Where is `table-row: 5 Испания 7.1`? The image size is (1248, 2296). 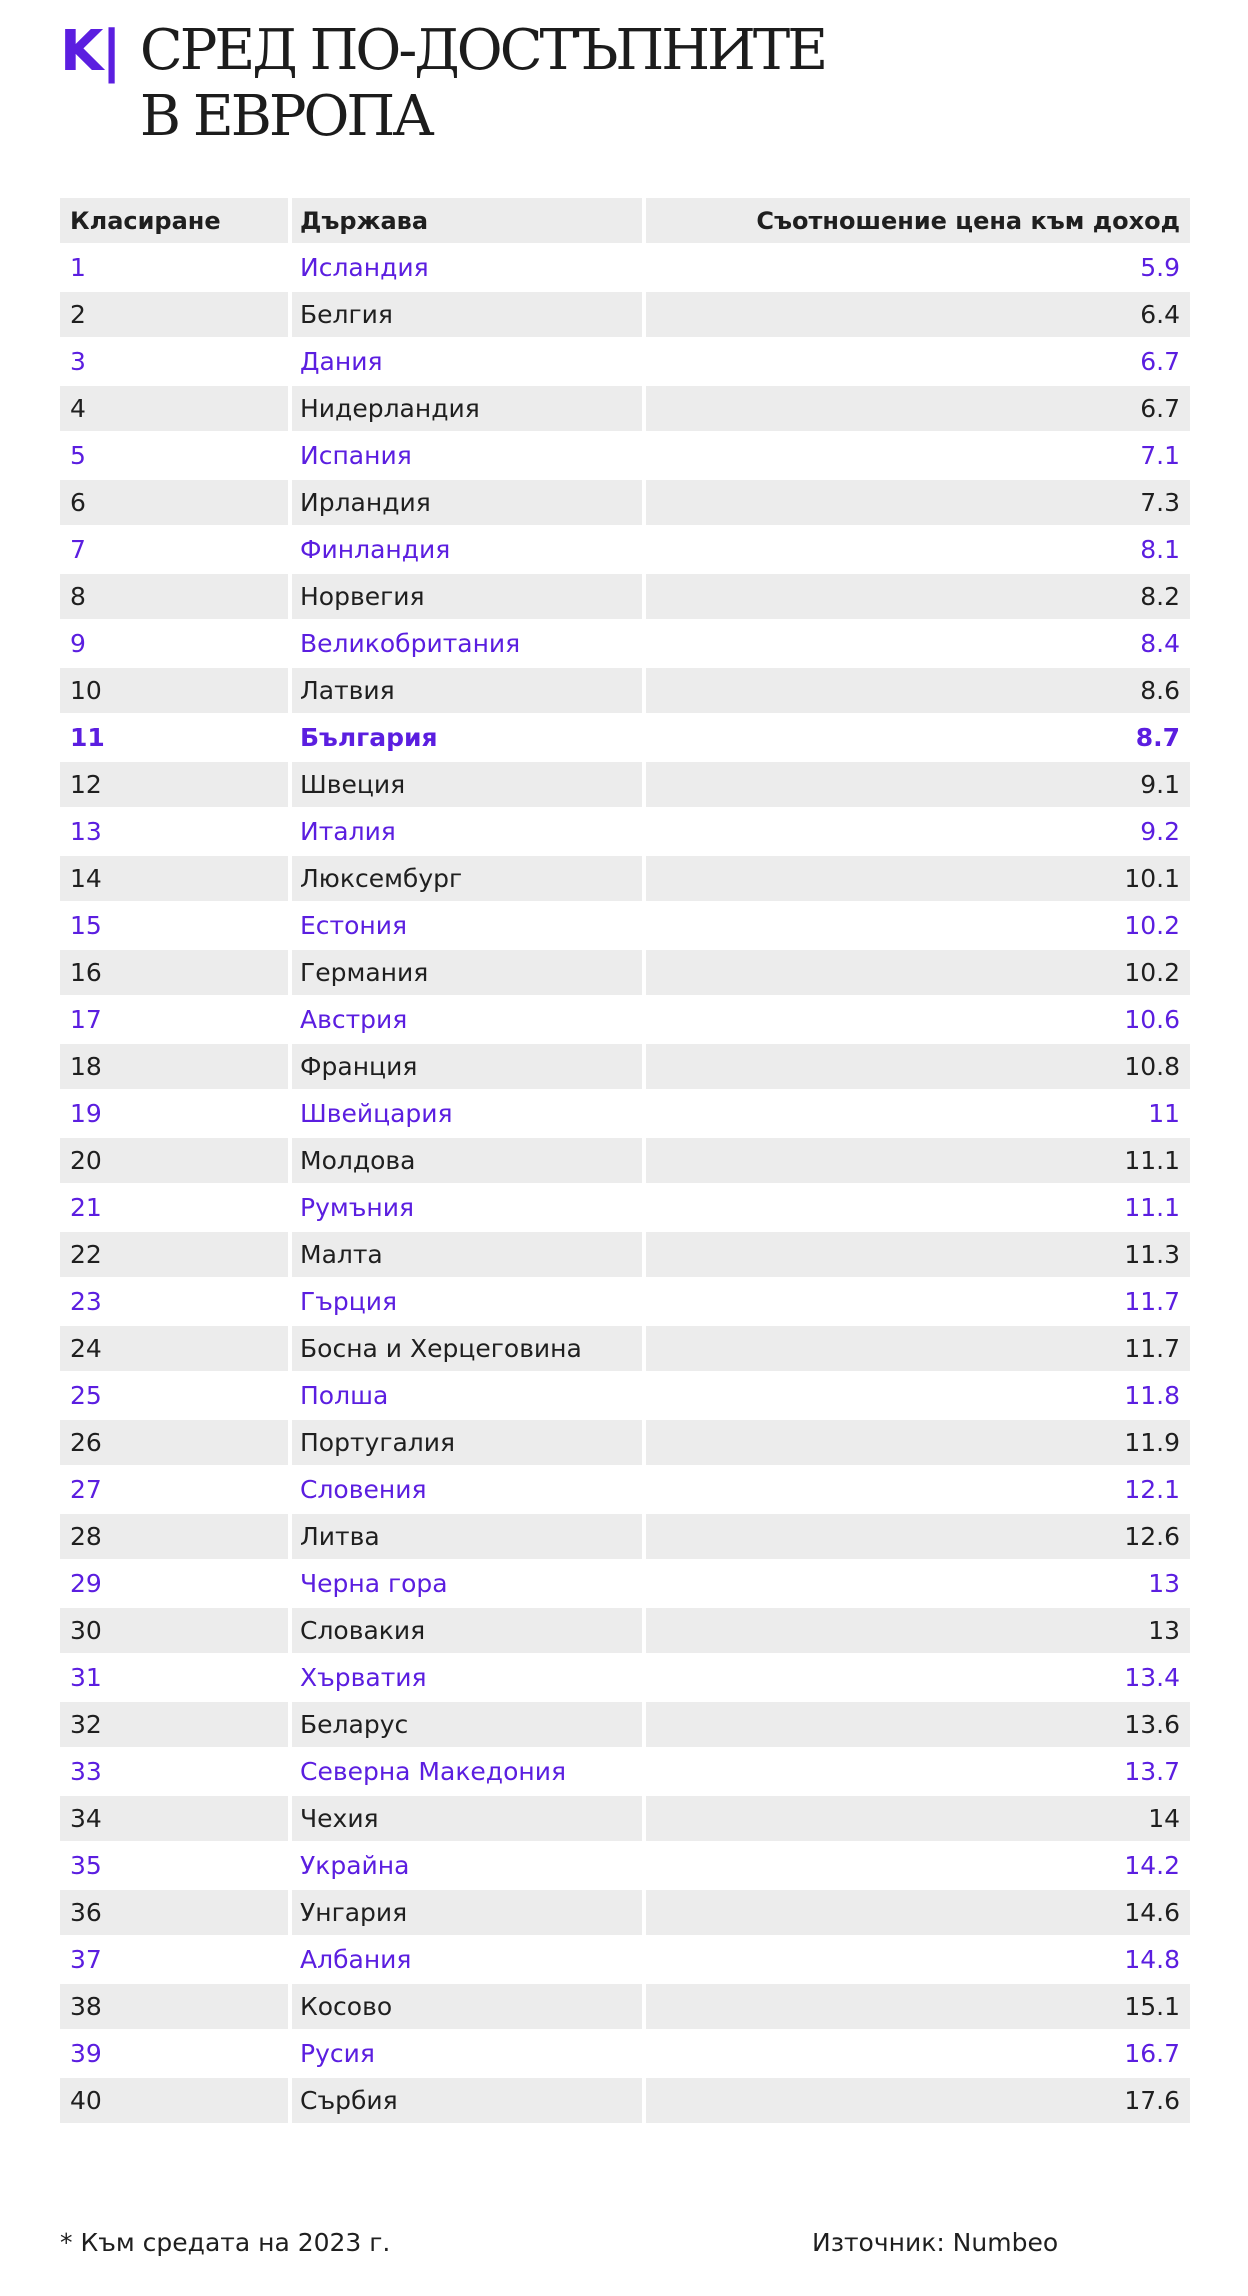 table-row: 5 Испания 7.1 is located at coordinates (625, 456).